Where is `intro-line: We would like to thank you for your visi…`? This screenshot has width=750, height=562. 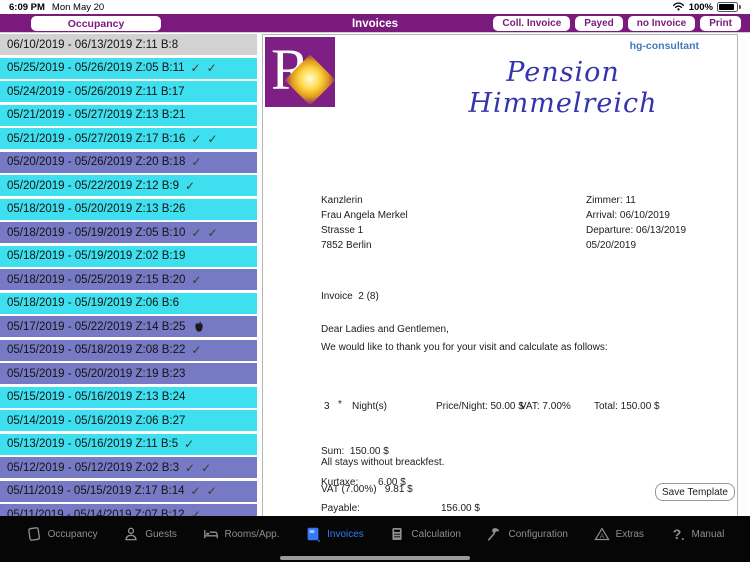
intro-line: We would like to thank you for your visi… is located at coordinates (464, 347).